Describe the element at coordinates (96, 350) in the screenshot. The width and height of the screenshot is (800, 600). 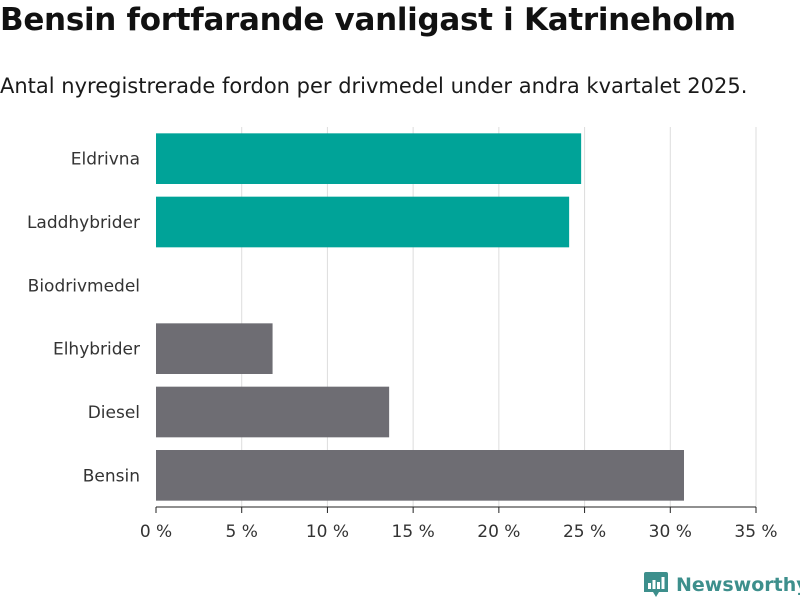
I see `category-label: Elhybrider` at that location.